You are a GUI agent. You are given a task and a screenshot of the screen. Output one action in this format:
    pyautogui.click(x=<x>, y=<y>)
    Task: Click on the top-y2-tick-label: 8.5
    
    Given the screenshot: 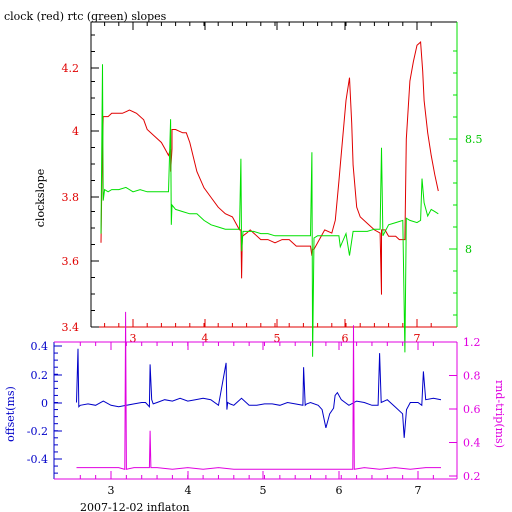 What is the action you would take?
    pyautogui.click(x=474, y=139)
    